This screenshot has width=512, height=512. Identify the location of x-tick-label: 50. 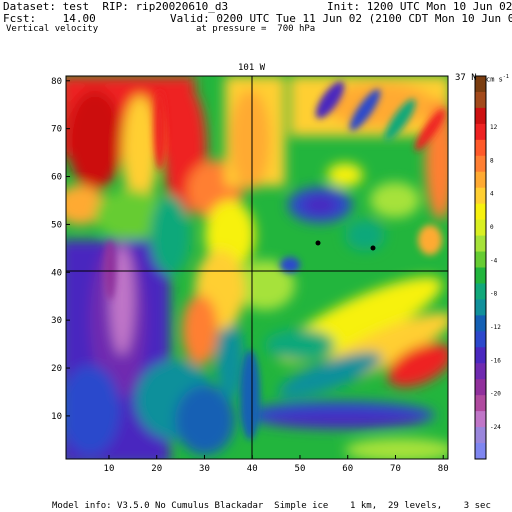
(300, 469).